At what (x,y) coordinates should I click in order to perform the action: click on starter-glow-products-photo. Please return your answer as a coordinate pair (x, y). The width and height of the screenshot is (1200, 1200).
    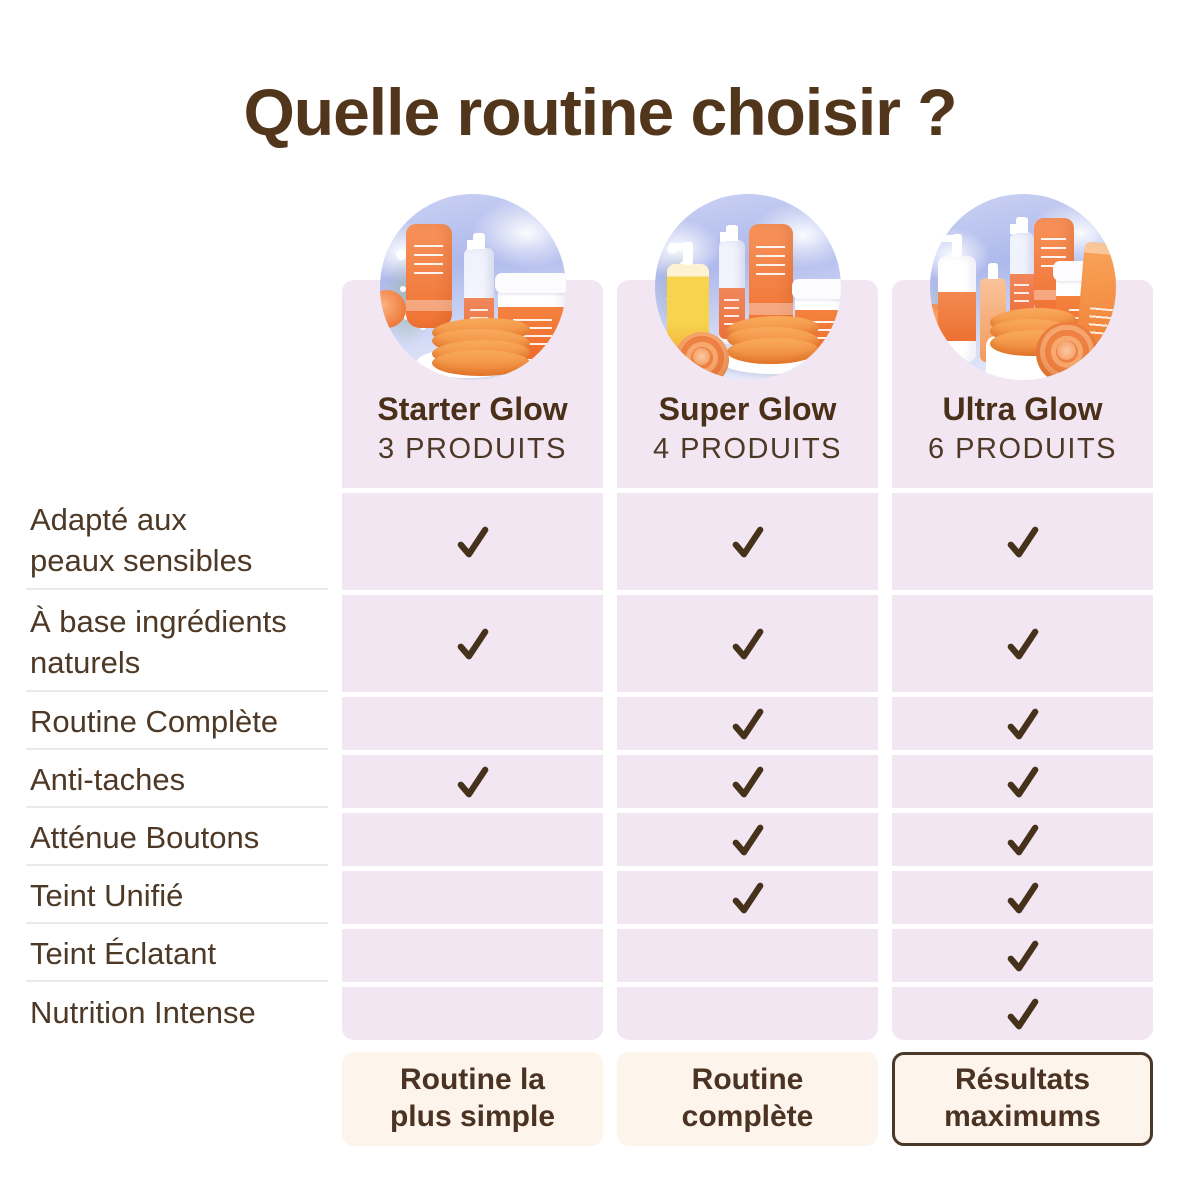
    Looking at the image, I should click on (472, 287).